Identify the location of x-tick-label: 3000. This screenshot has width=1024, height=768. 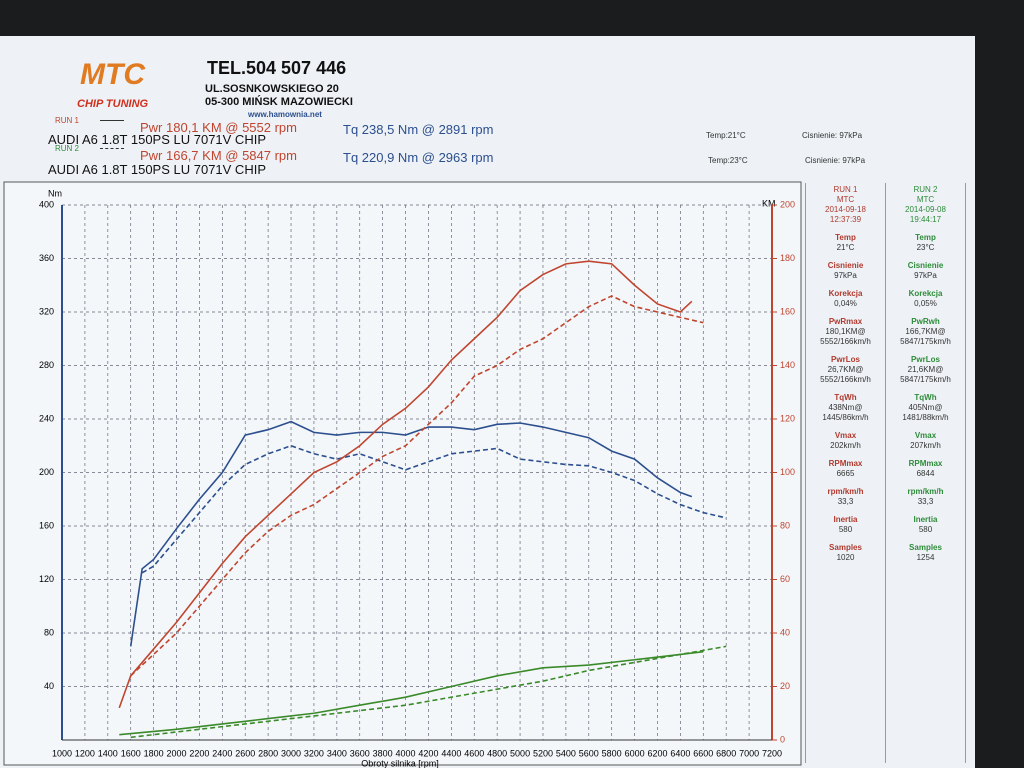
(291, 753).